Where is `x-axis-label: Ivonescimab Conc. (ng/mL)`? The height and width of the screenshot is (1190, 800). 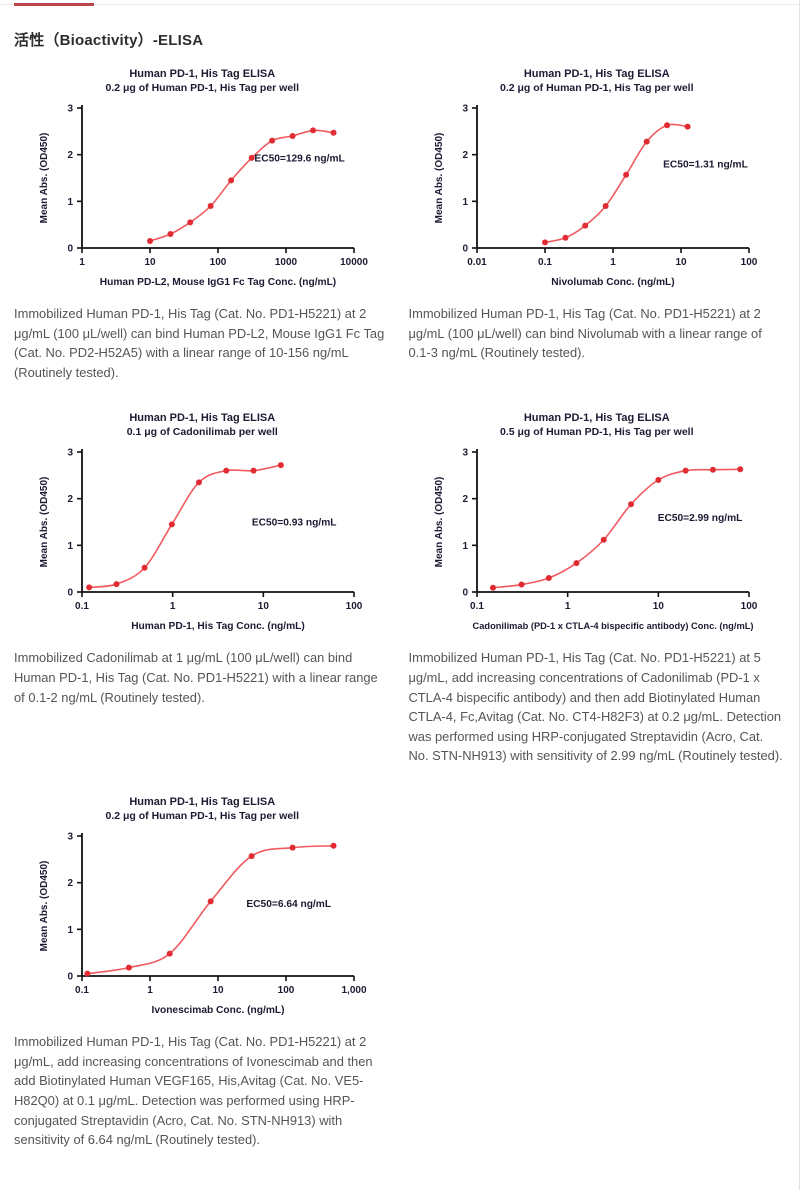 x-axis-label: Ivonescimab Conc. (ng/mL) is located at coordinates (218, 1010).